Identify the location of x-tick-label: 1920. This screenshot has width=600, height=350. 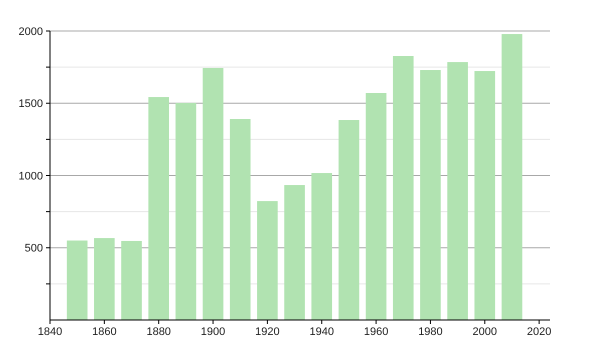
(267, 332).